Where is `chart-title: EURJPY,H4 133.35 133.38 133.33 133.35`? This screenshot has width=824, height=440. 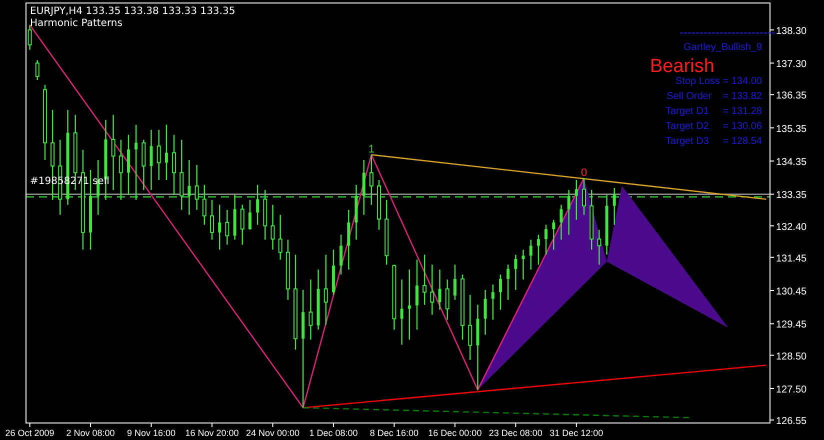
chart-title: EURJPY,H4 133.35 133.38 133.33 133.35 is located at coordinates (133, 11).